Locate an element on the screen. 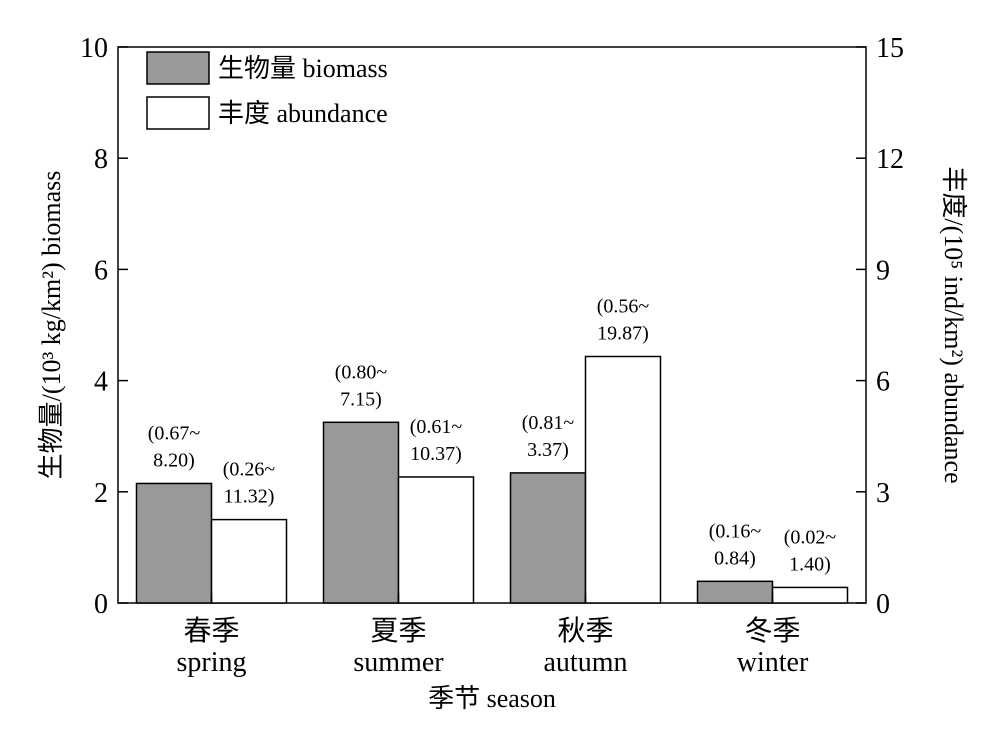 This screenshot has height=733, width=995. legend-label-biomass: 生物量 biomass is located at coordinates (303, 68).